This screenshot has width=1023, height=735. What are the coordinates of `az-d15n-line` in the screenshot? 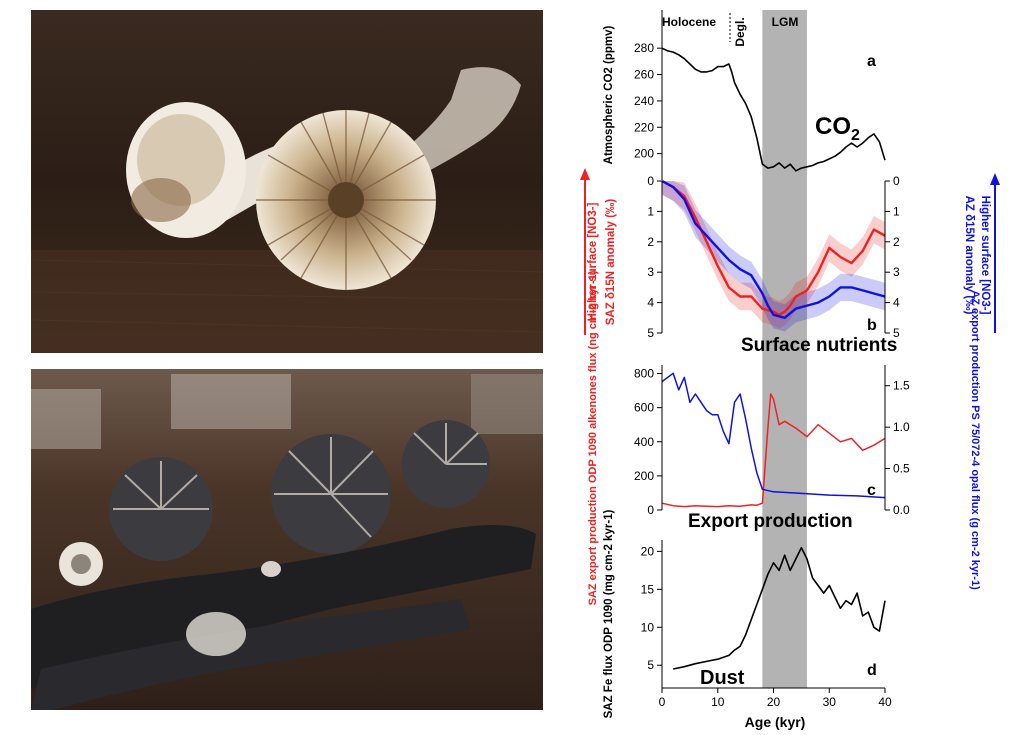 It's located at (773, 249).